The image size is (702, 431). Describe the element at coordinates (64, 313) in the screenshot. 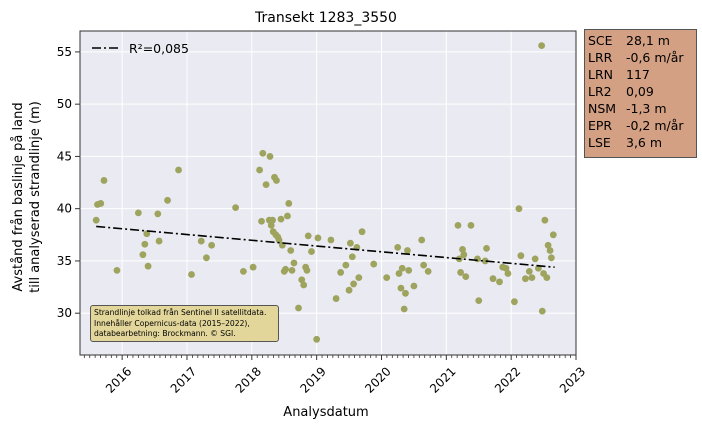

I see `y-tick-label: 30` at that location.